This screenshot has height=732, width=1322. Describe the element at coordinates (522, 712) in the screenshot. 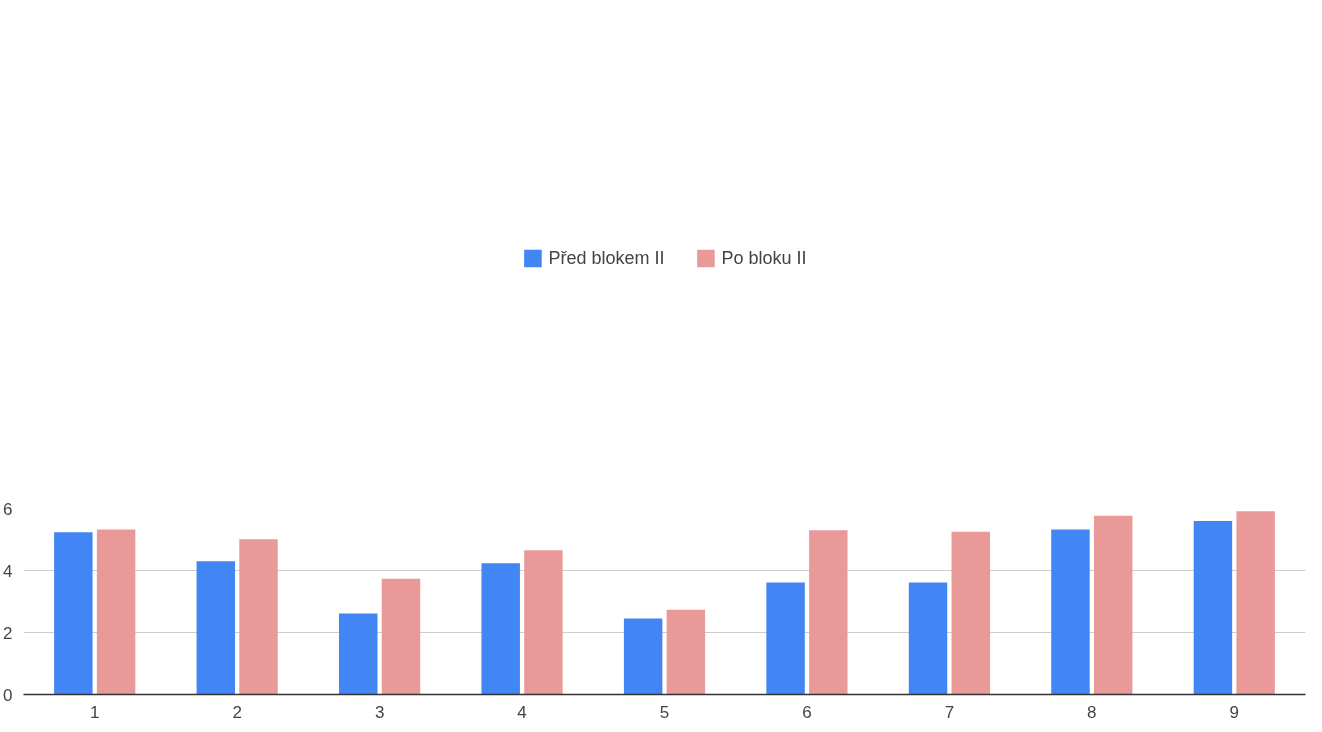

I see `x-tick-label: 4` at that location.